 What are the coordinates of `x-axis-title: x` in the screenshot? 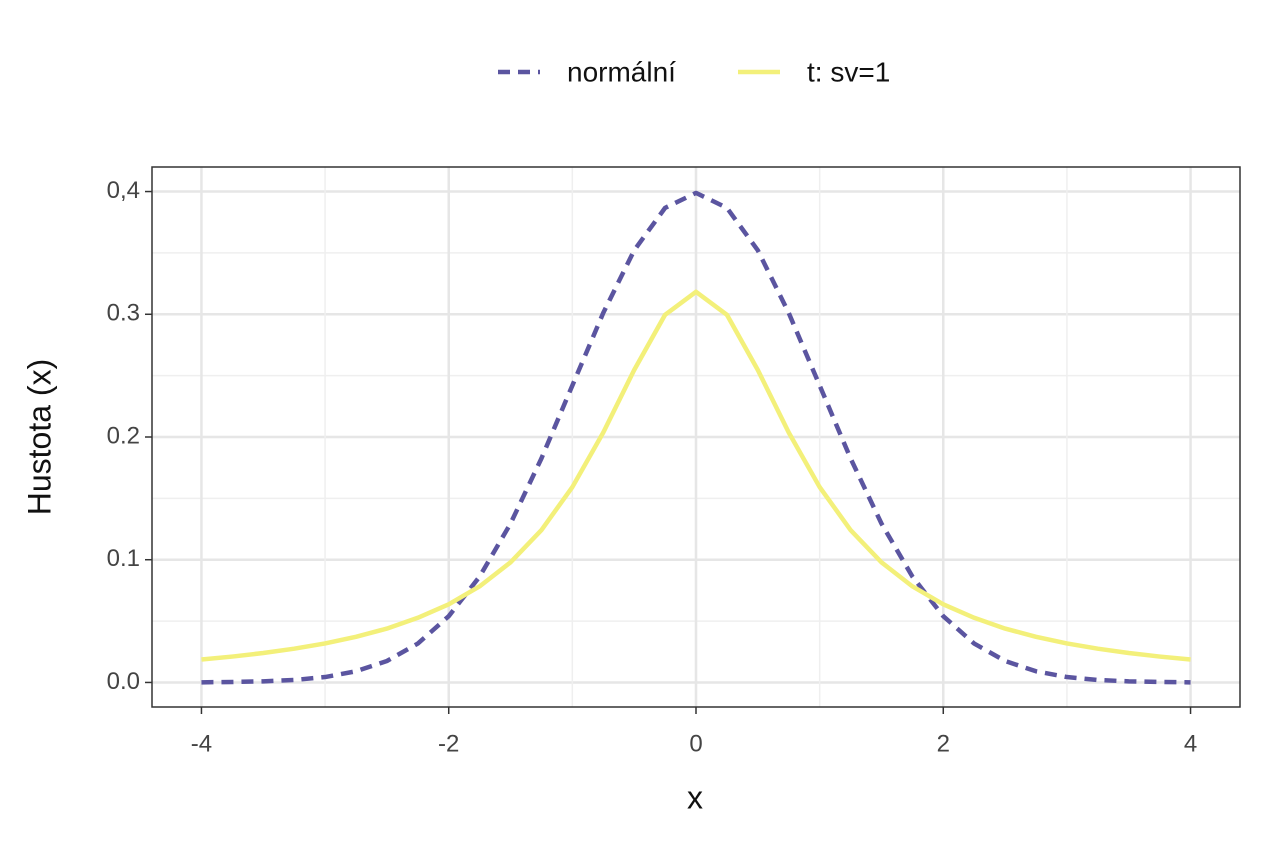 It's located at (695, 797).